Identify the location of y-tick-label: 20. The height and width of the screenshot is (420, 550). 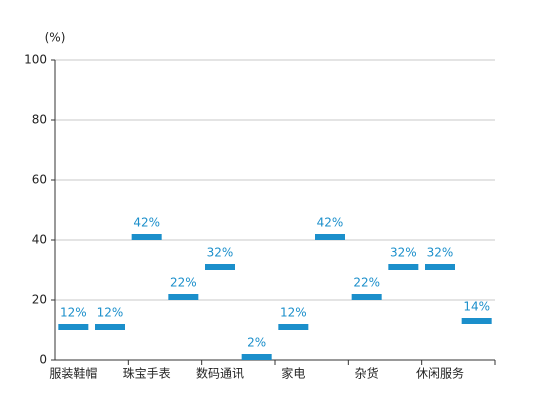
(39, 300).